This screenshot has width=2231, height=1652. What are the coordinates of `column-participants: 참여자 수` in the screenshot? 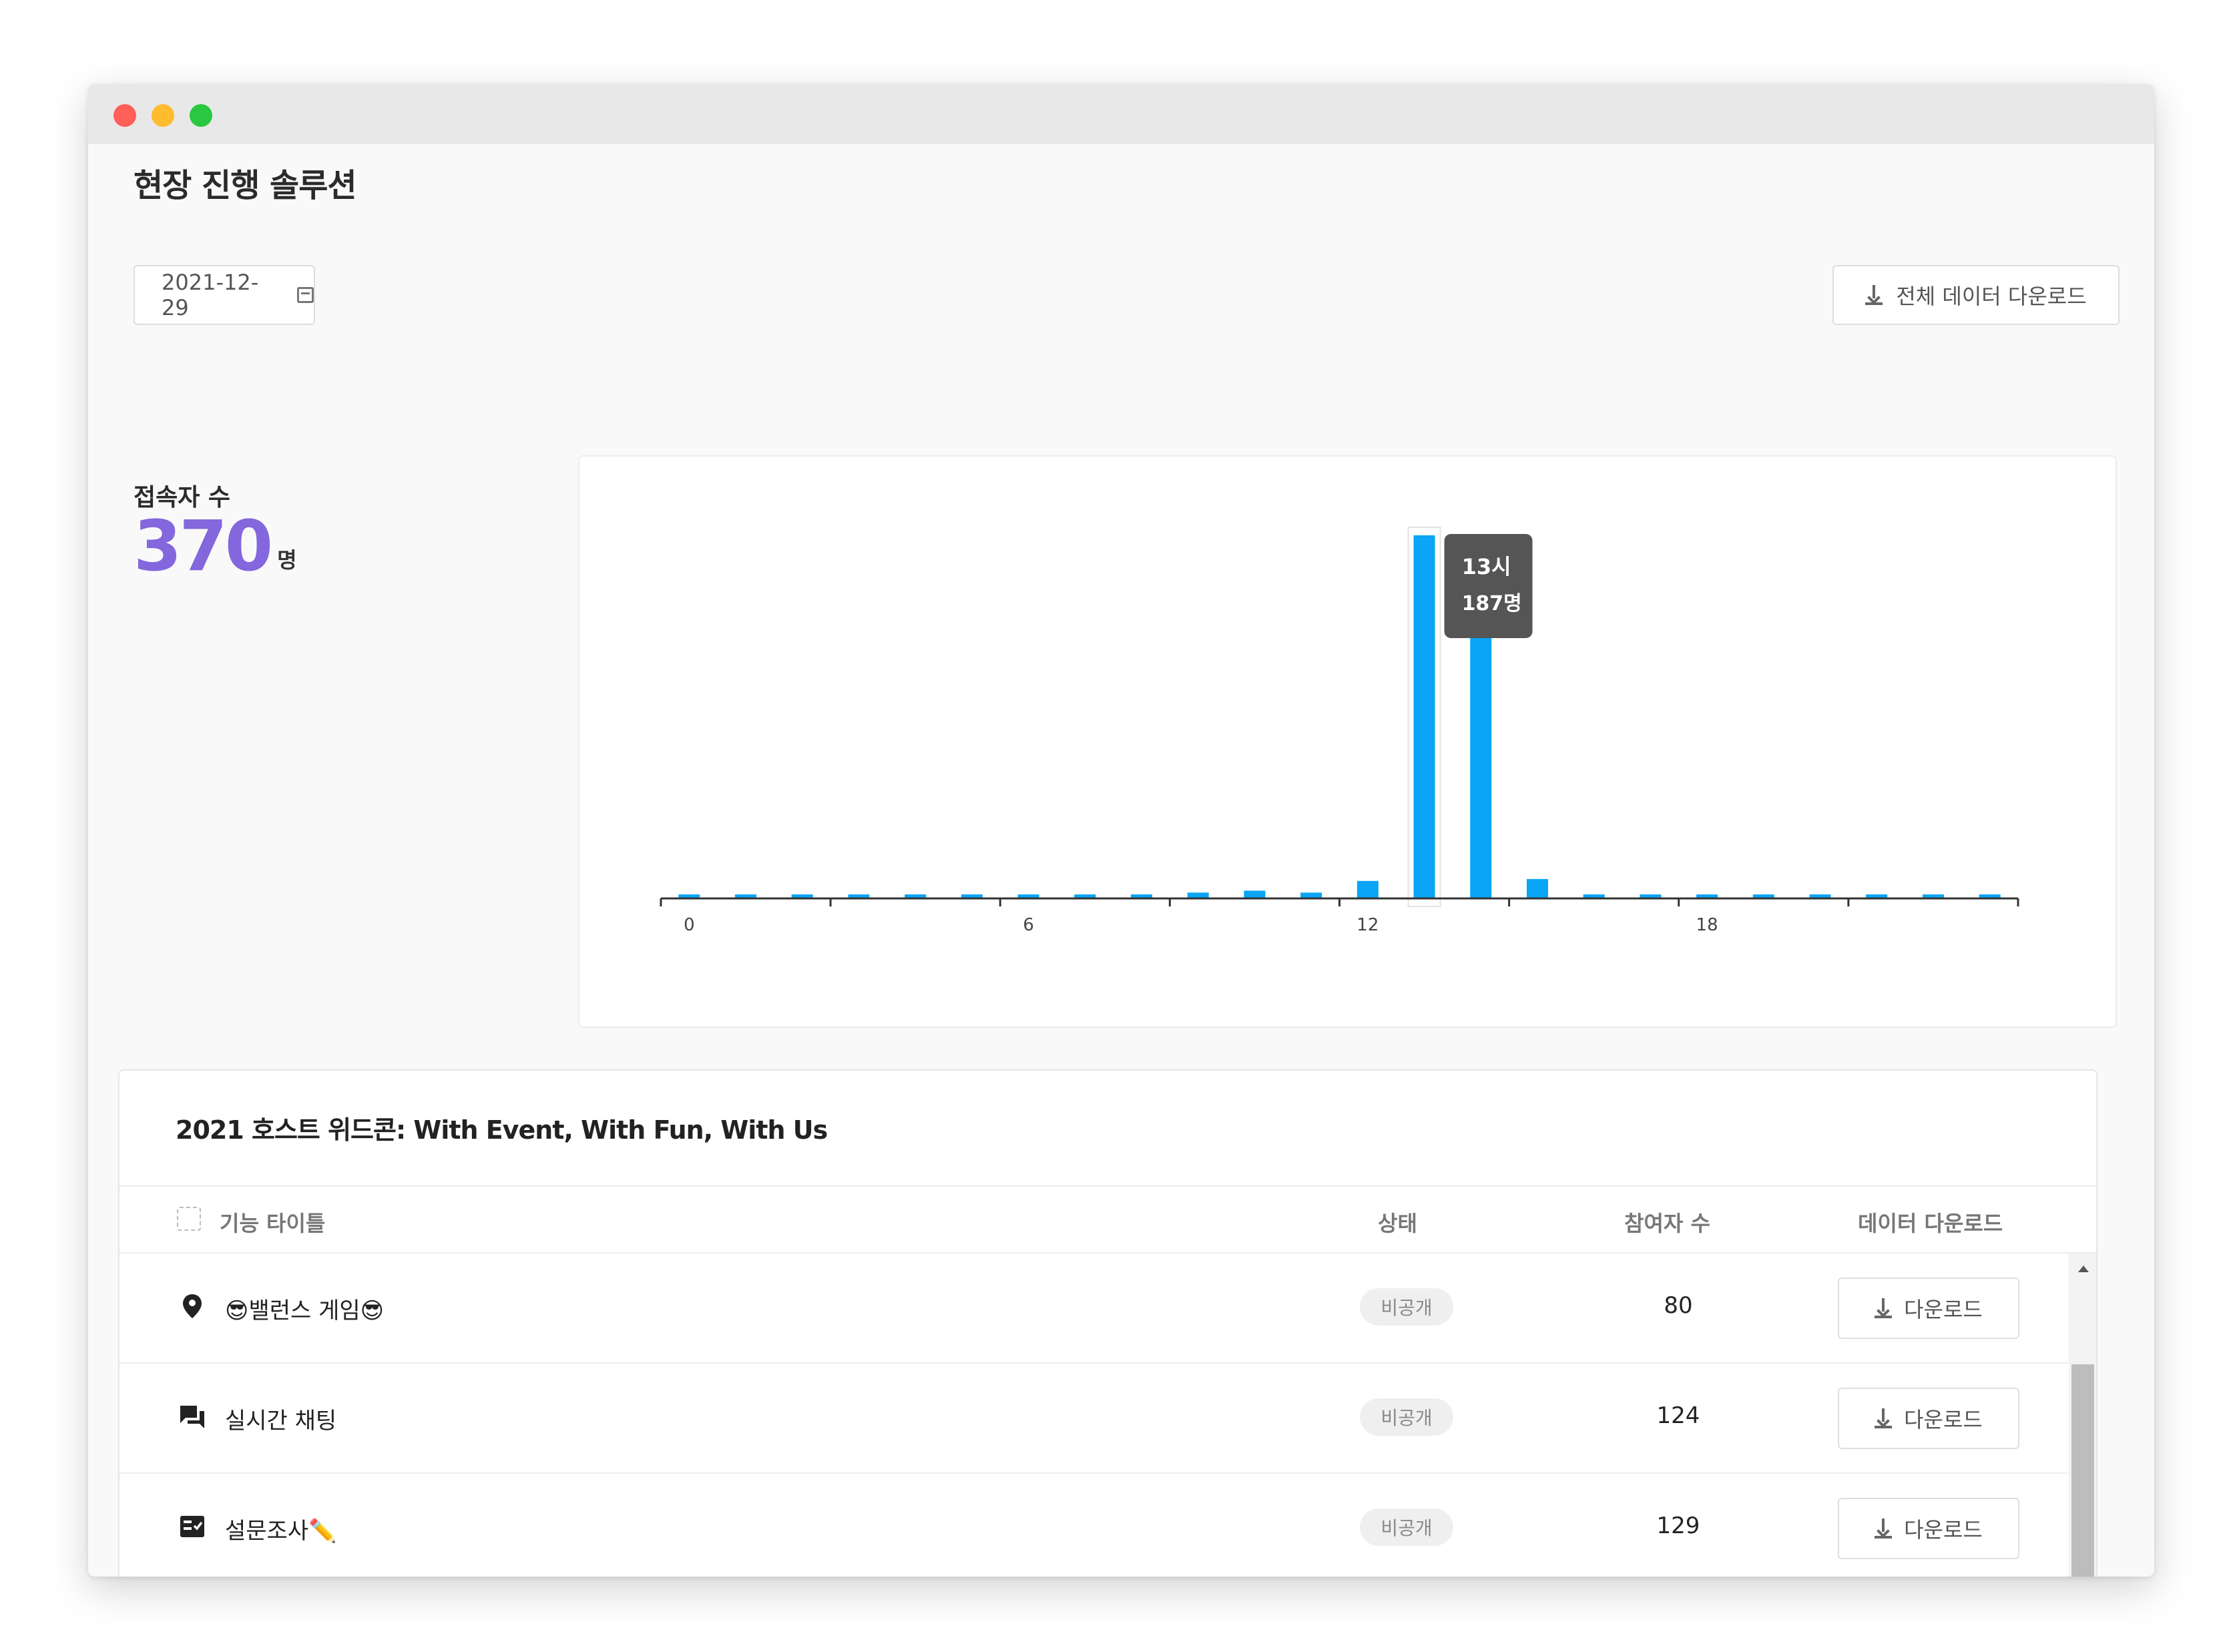 It's located at (1667, 1223).